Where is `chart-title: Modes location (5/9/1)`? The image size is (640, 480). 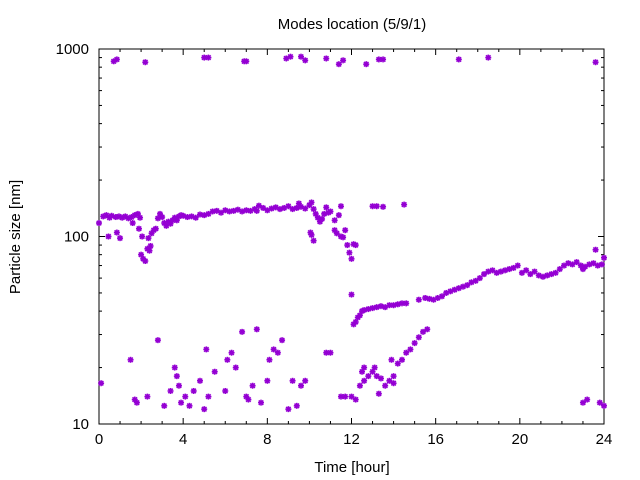
chart-title: Modes location (5/9/1) is located at coordinates (352, 24).